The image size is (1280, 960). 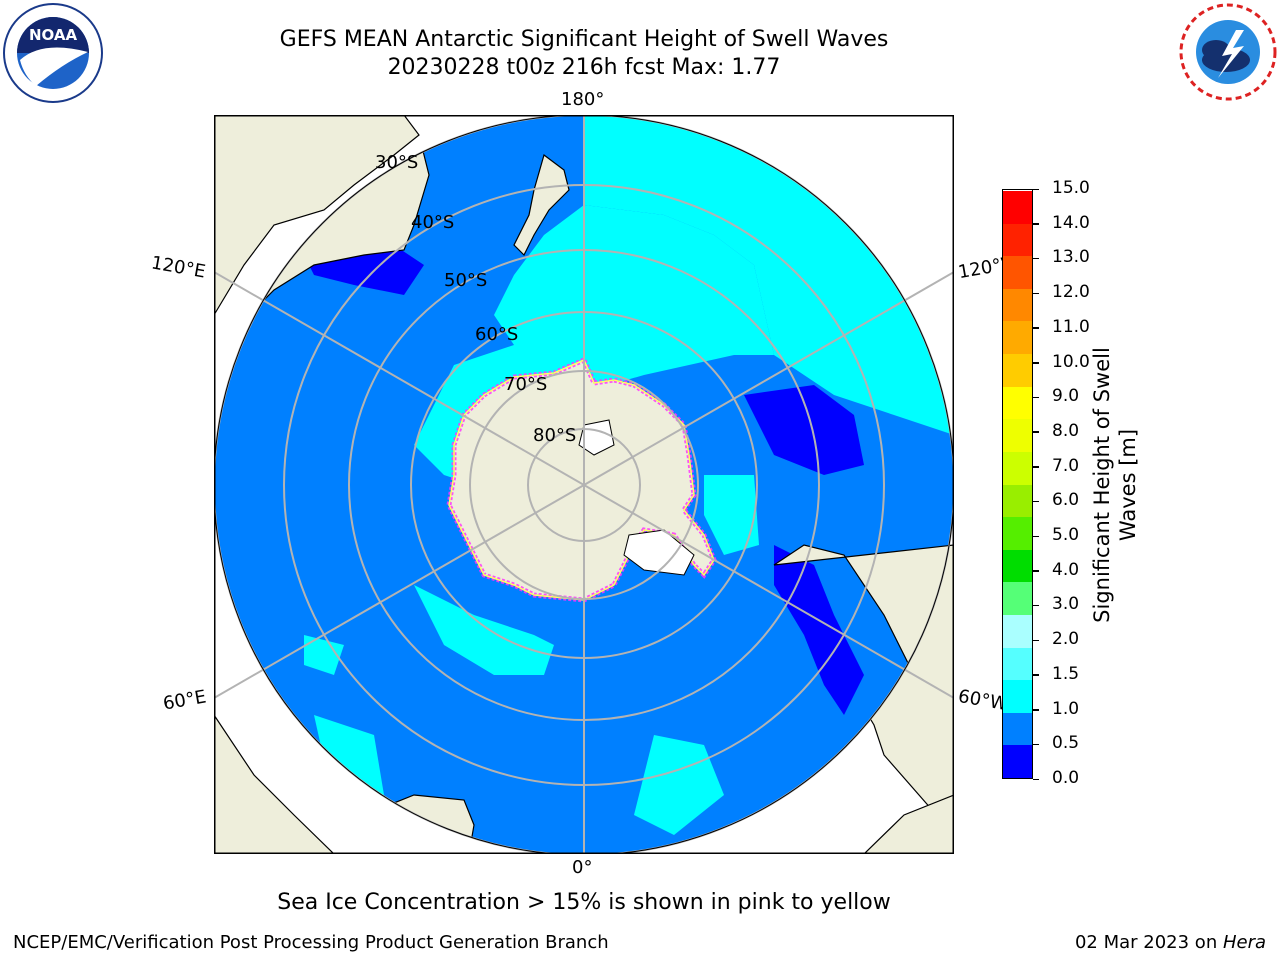 I want to click on colorbar-tick-label: 15.0, so click(x=1071, y=188).